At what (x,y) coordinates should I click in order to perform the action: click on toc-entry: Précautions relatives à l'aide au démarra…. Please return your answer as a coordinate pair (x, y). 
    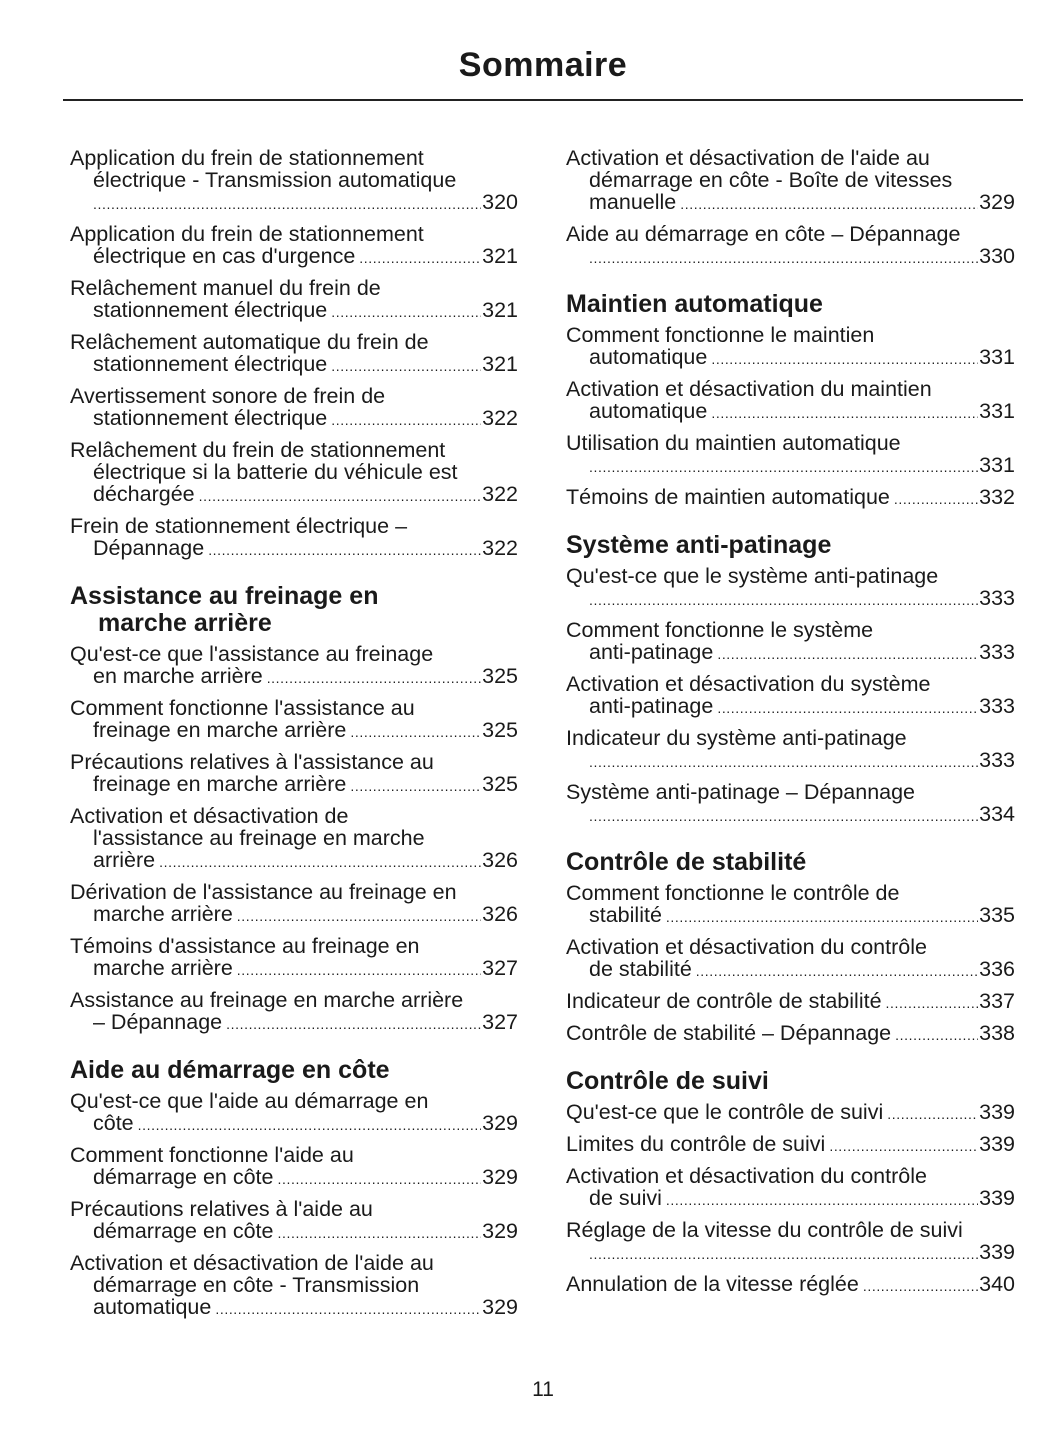
    Looking at the image, I should click on (294, 1221).